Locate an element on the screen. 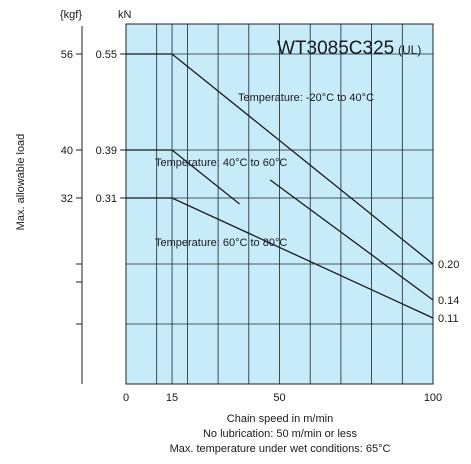  series-end-label: 0.14 is located at coordinates (448, 301).